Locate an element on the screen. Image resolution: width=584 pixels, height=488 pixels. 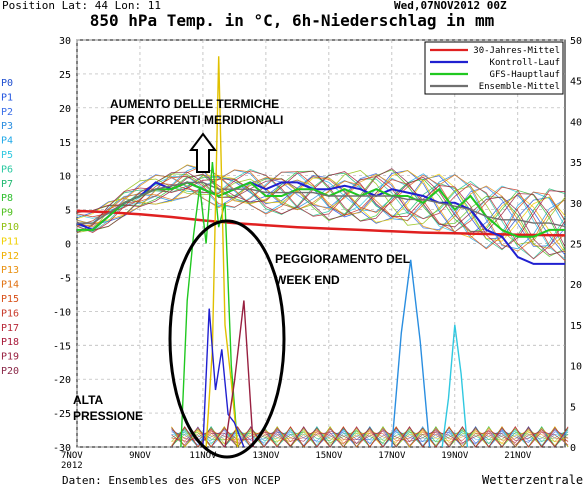
y-tick-label-left: 30 is located at coordinates (65, 41).